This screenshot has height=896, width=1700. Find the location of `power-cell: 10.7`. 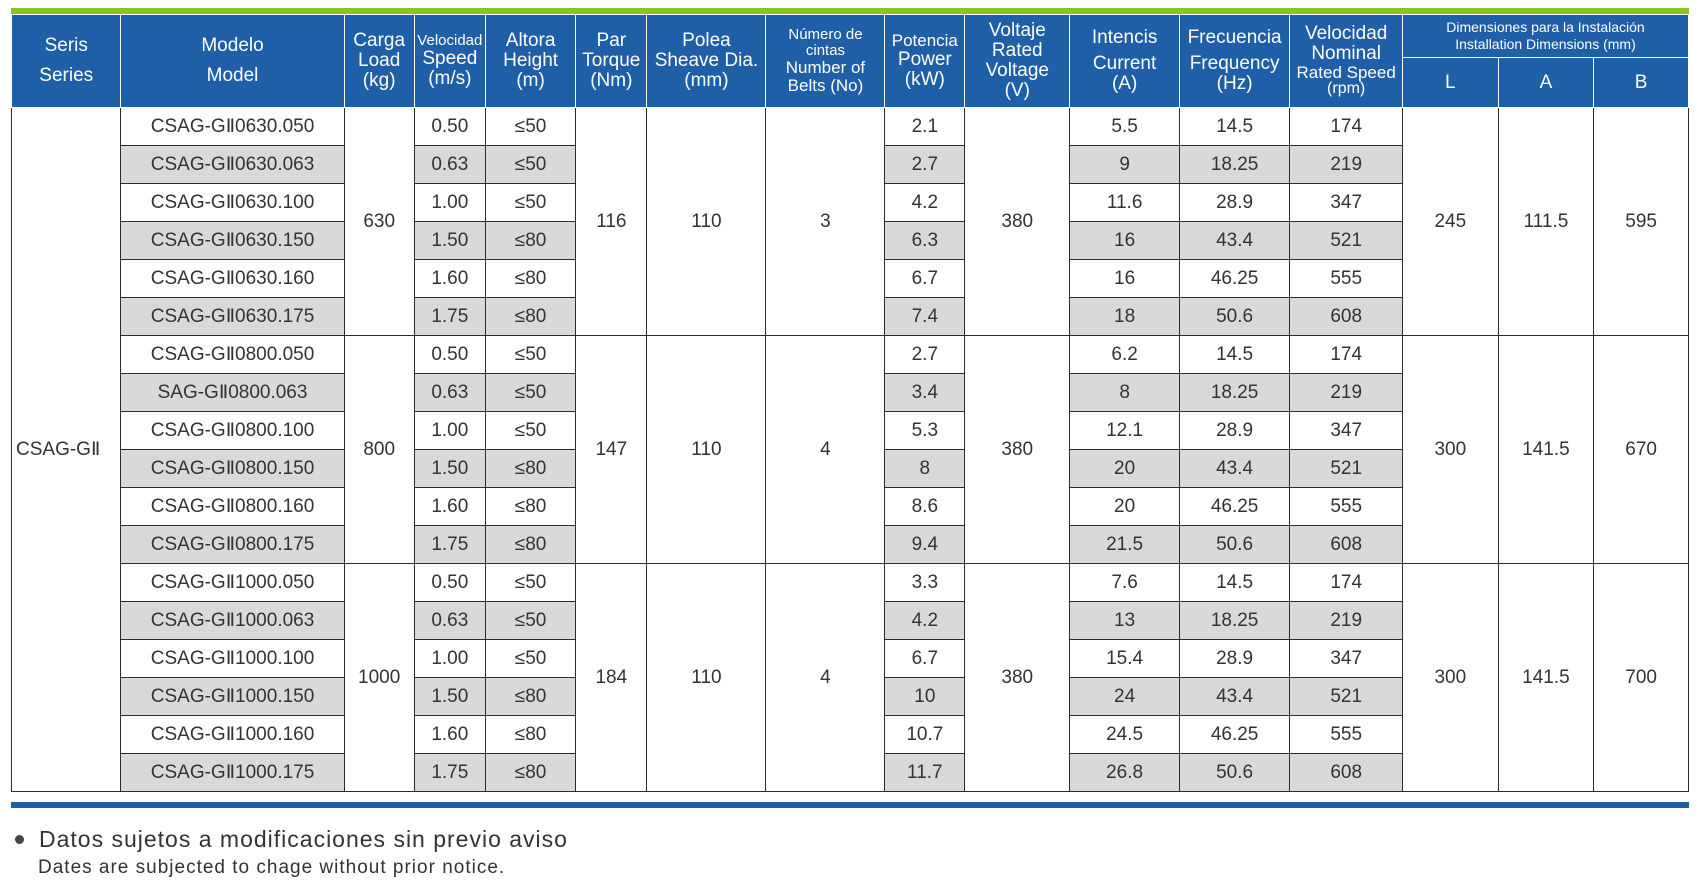

power-cell: 10.7 is located at coordinates (925, 734).